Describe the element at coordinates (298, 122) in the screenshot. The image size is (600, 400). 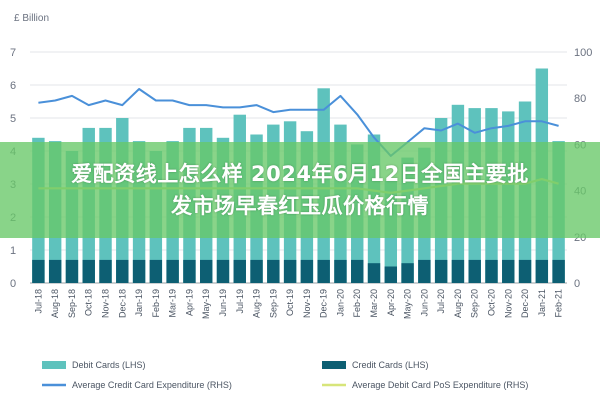
I see `credit-expenditure-line` at that location.